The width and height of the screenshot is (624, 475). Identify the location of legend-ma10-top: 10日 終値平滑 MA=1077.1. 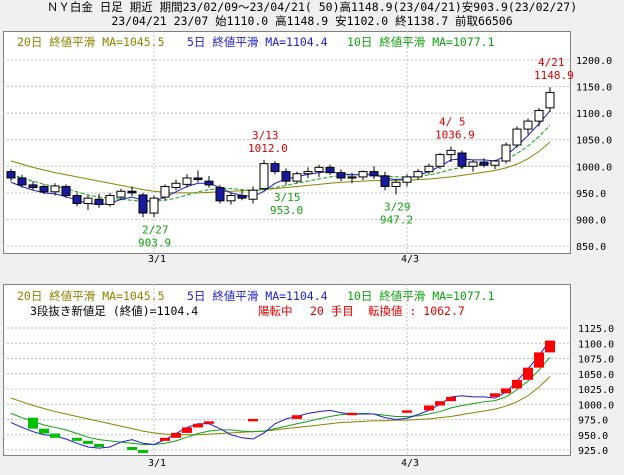
(421, 42).